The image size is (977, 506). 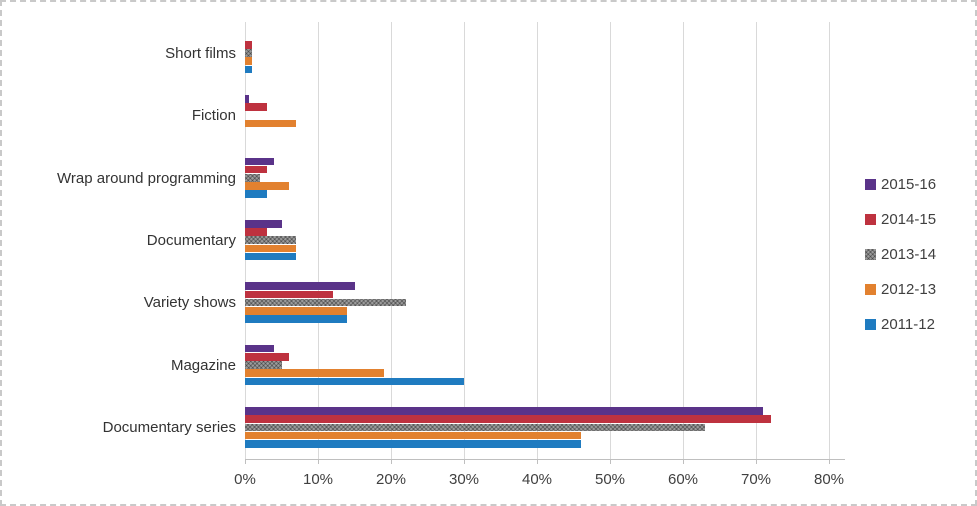 I want to click on legend-item: 2012-13, so click(x=900, y=289).